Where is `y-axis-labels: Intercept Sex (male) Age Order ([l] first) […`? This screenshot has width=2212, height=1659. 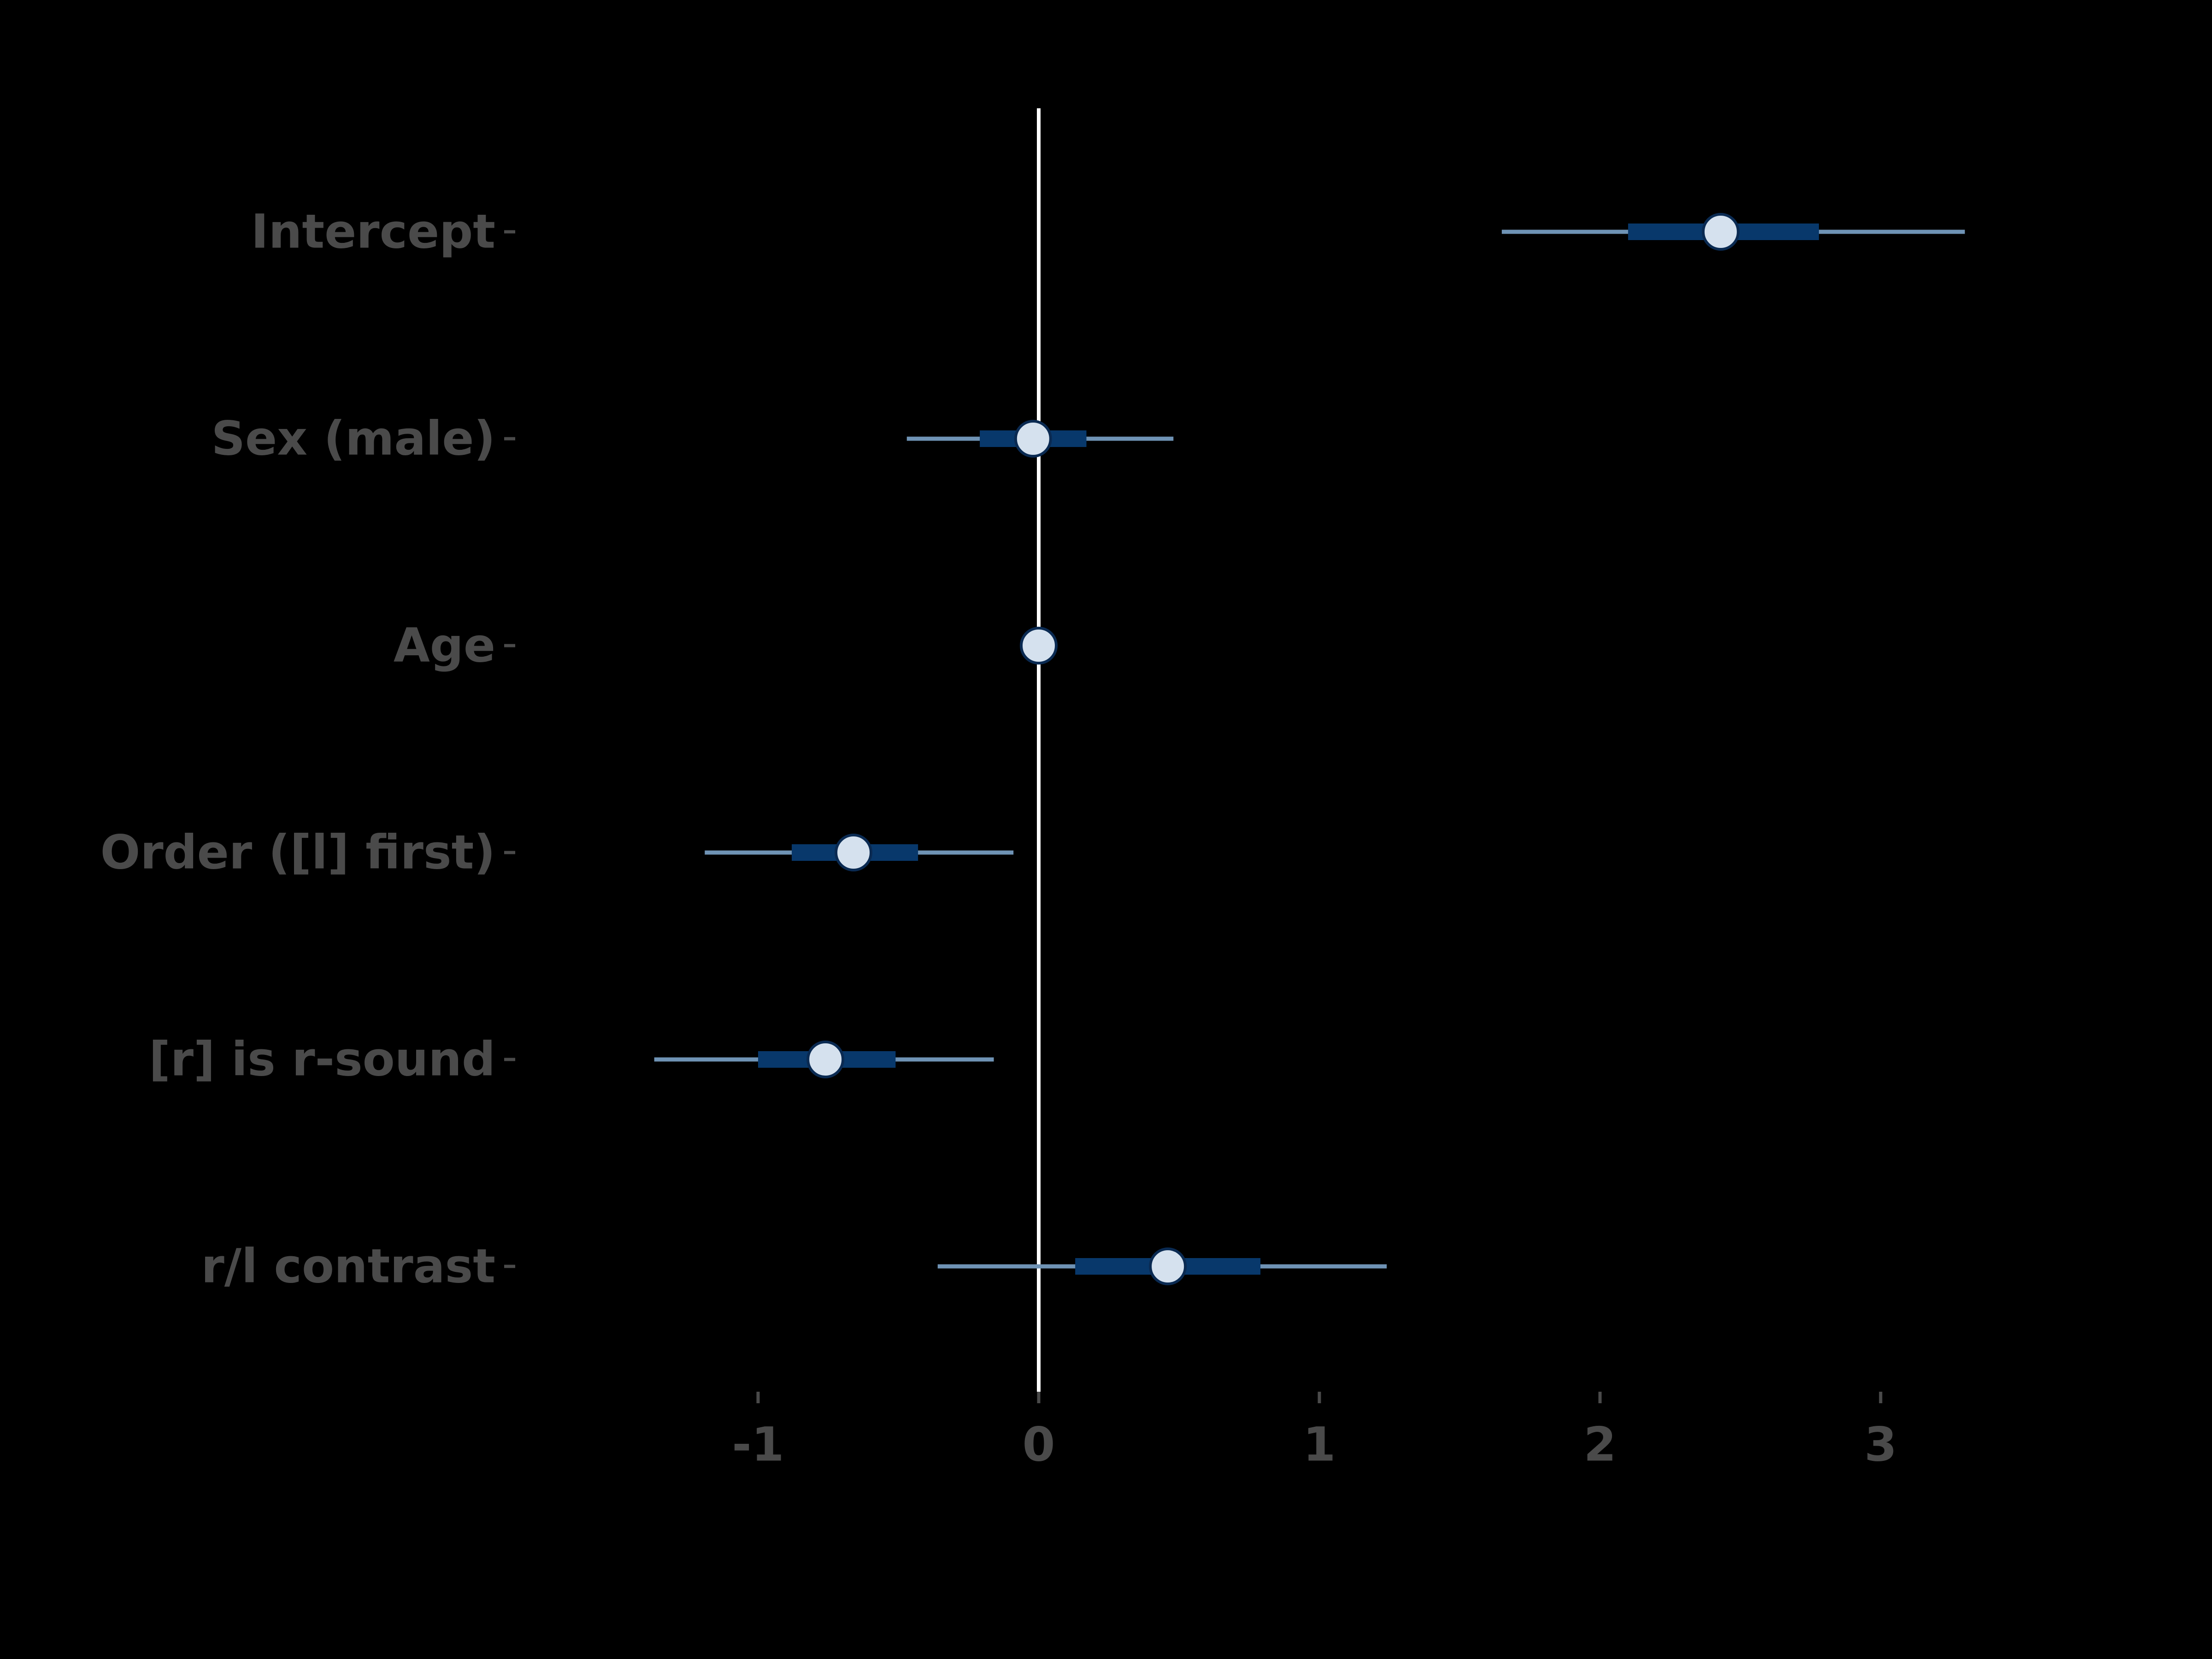
y-axis-labels: Intercept Sex (male) Age Order ([l] first) [… is located at coordinates (307, 749).